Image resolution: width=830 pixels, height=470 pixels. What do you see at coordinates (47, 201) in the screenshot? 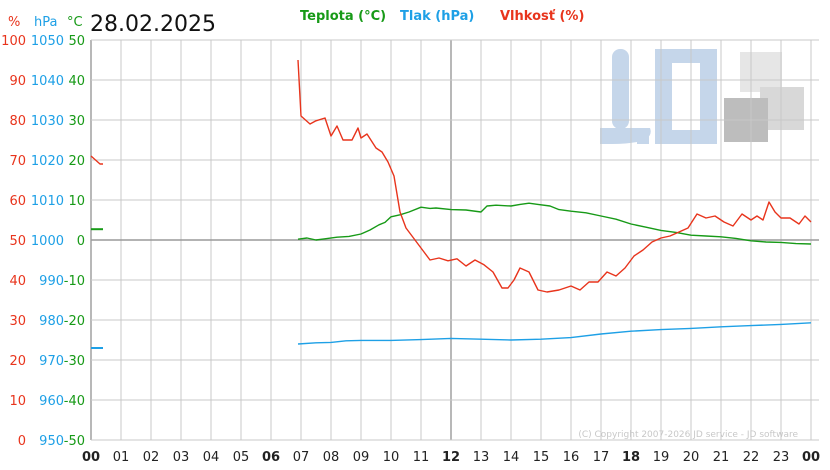
I see `pressure-tick: 1010` at bounding box center [47, 201].